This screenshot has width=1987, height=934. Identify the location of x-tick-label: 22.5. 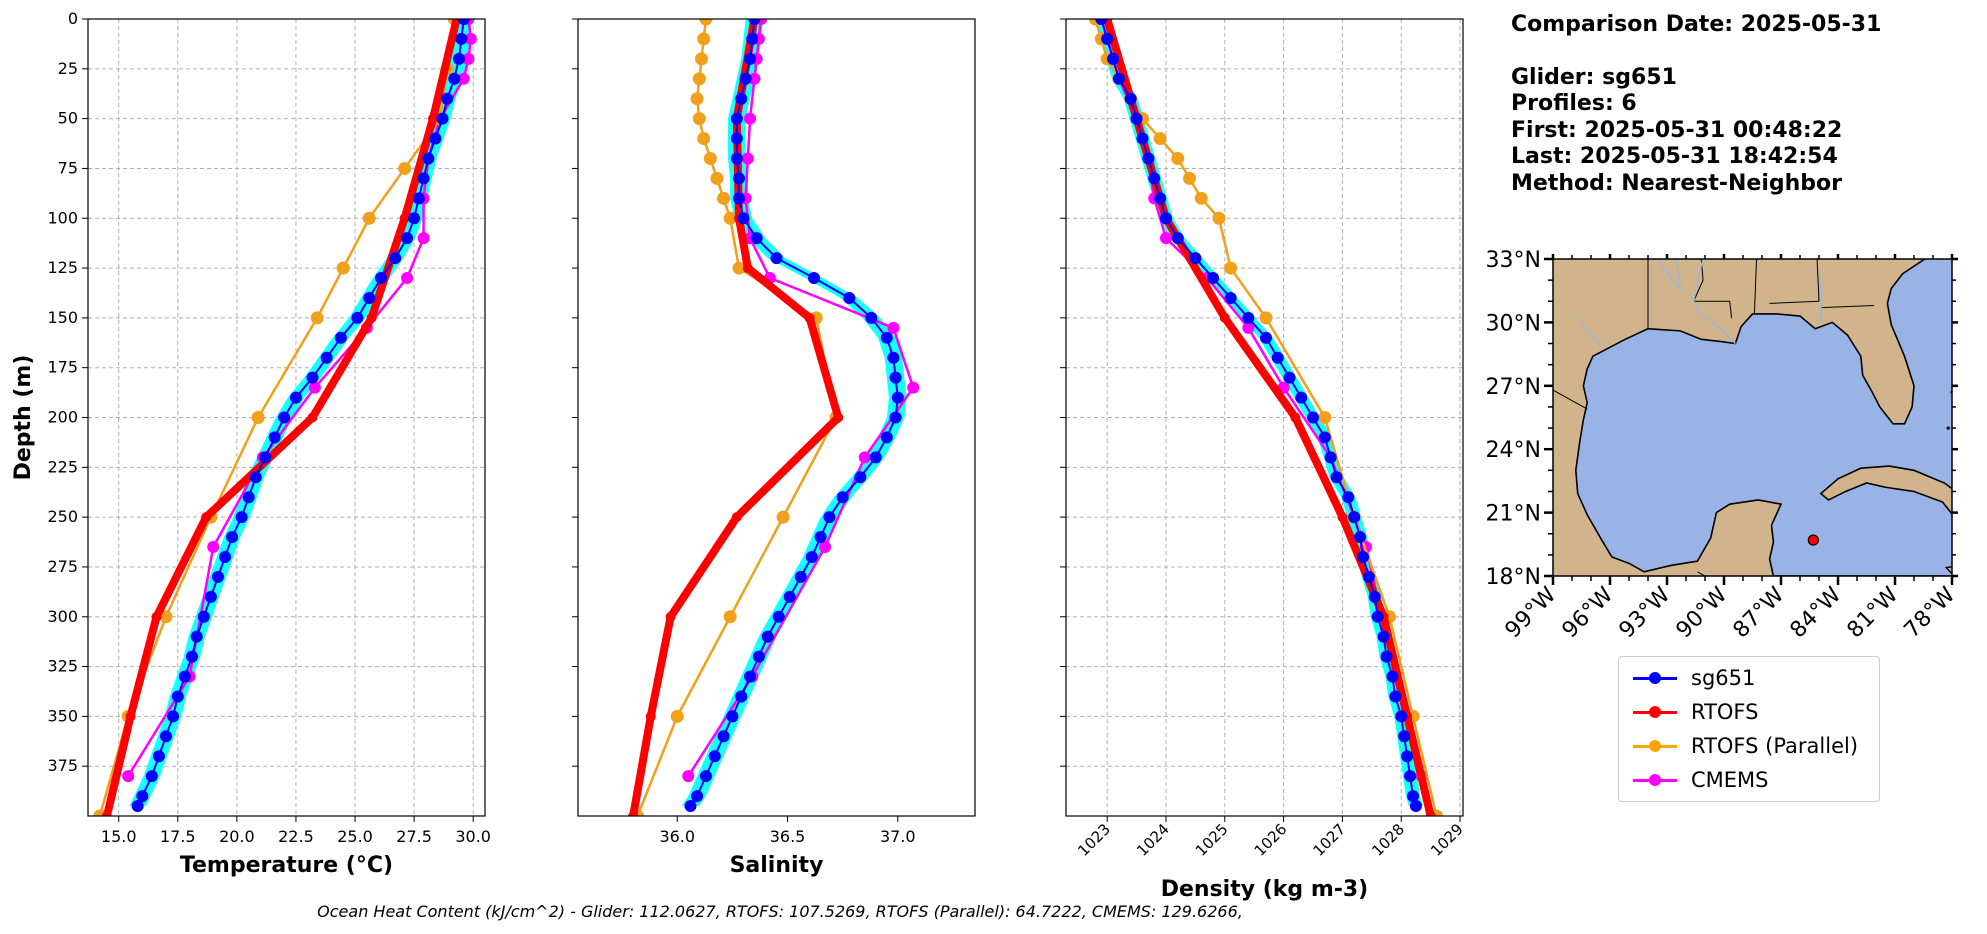
(296, 836).